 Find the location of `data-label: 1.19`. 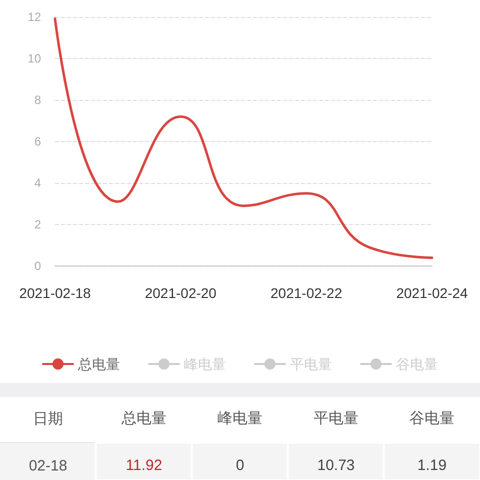

data-label: 1.19 is located at coordinates (432, 465).